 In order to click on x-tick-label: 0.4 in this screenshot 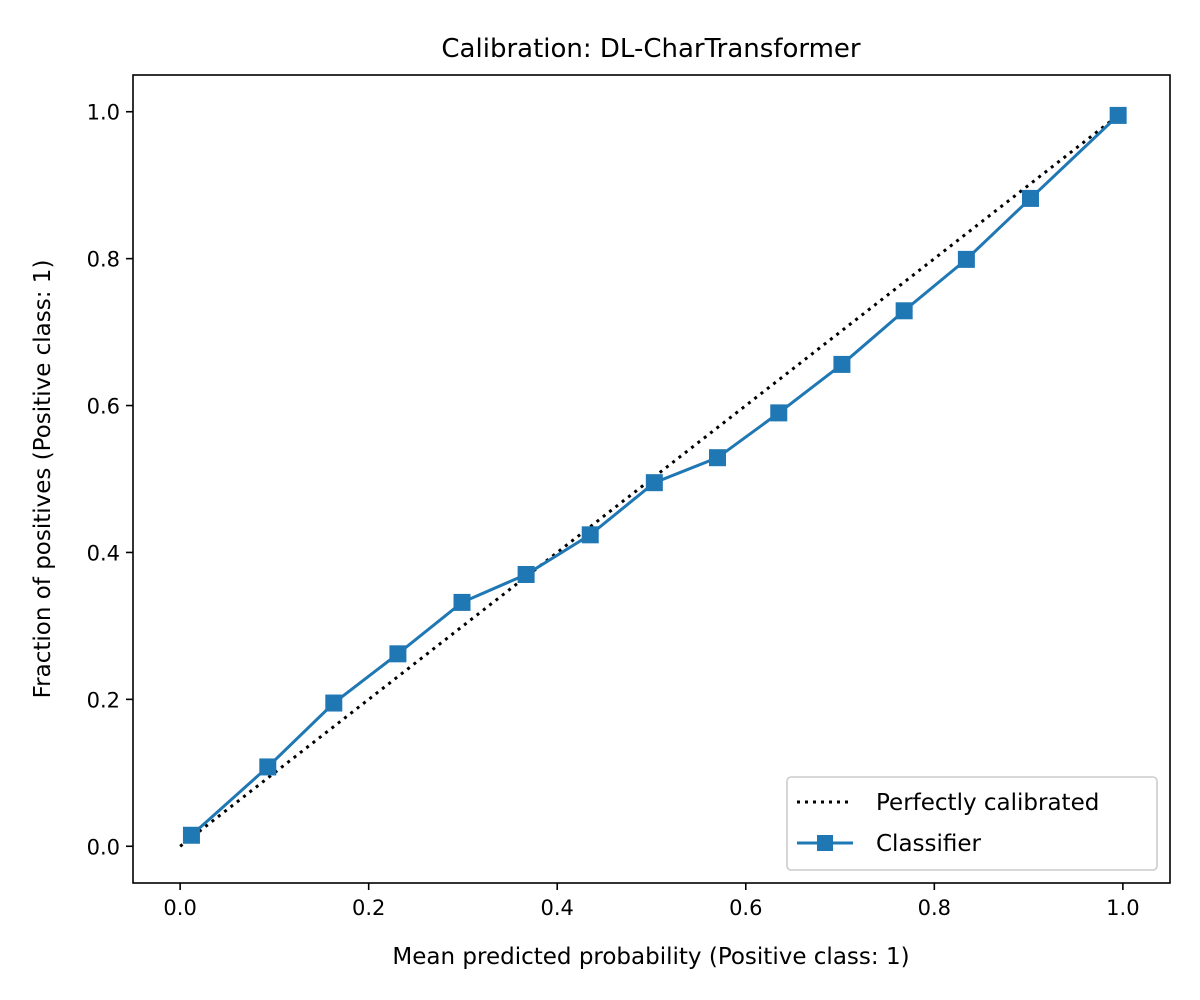, I will do `click(557, 908)`.